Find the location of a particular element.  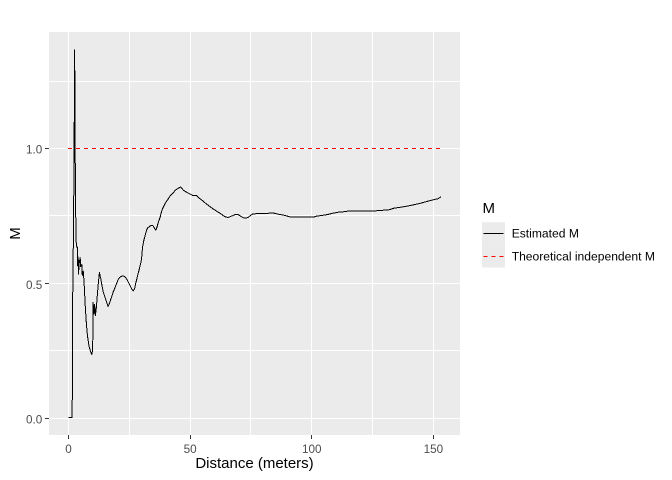

svg-text: Distance (meters) is located at coordinates (254, 463).